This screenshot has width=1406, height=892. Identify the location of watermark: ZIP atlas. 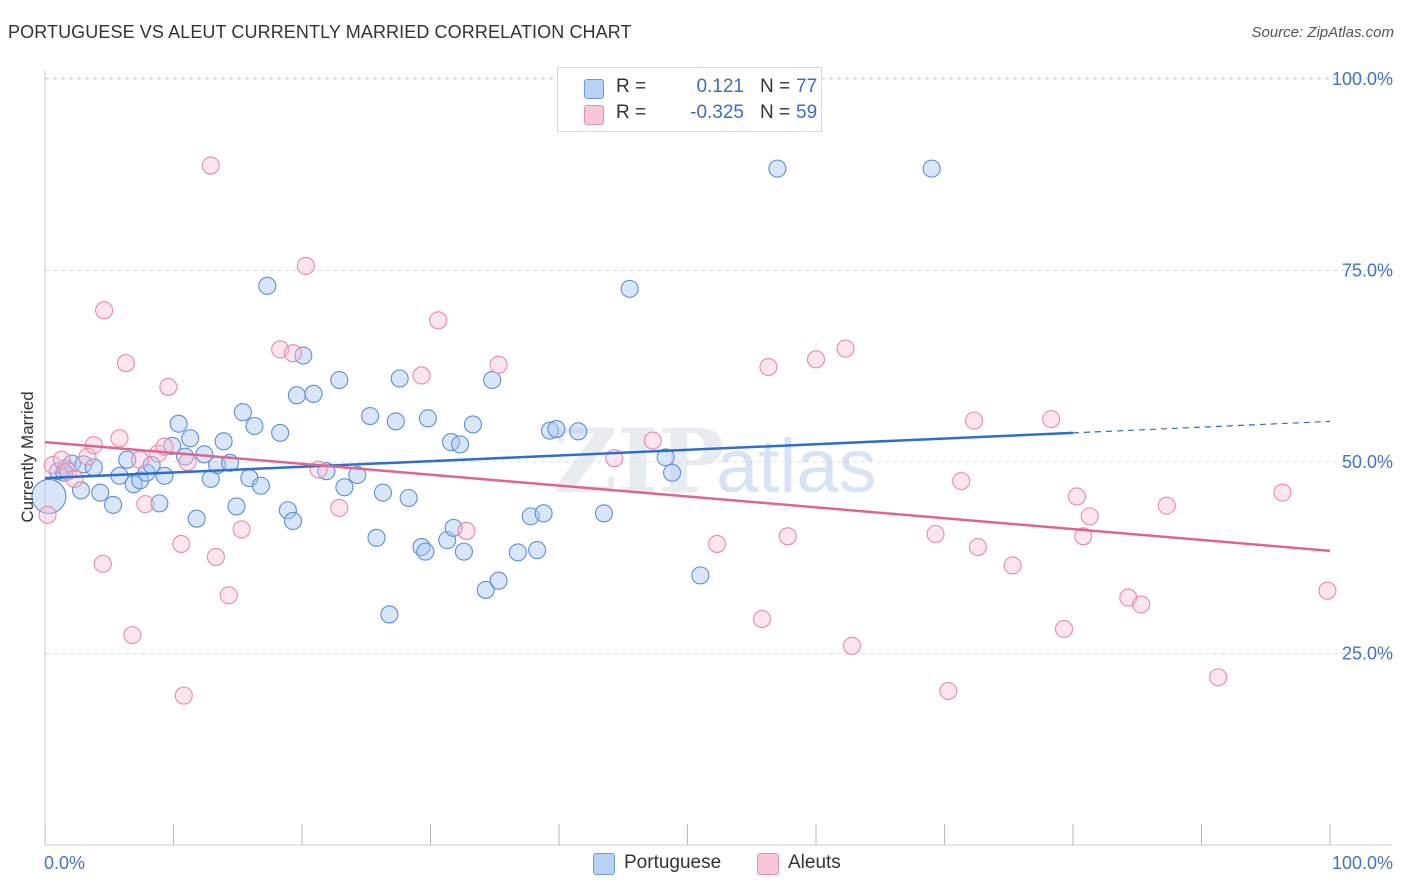
(715, 461).